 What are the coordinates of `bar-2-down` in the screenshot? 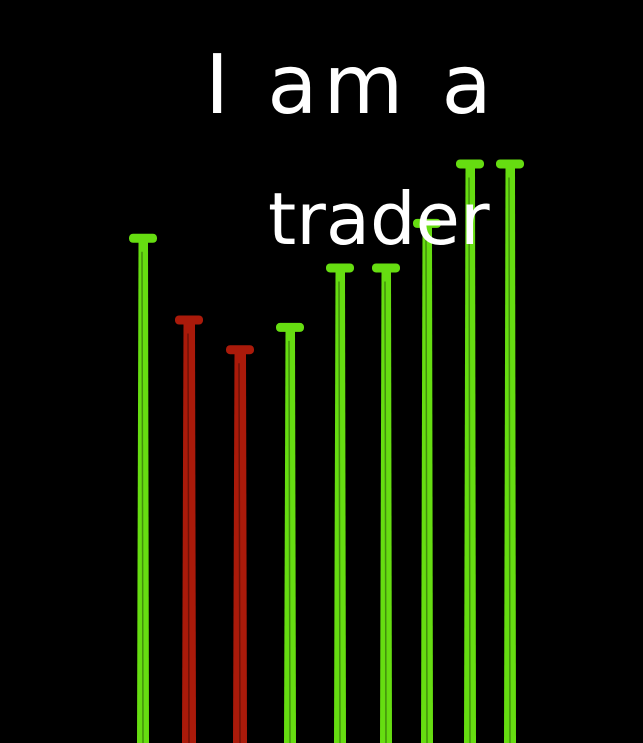 It's located at (189, 529).